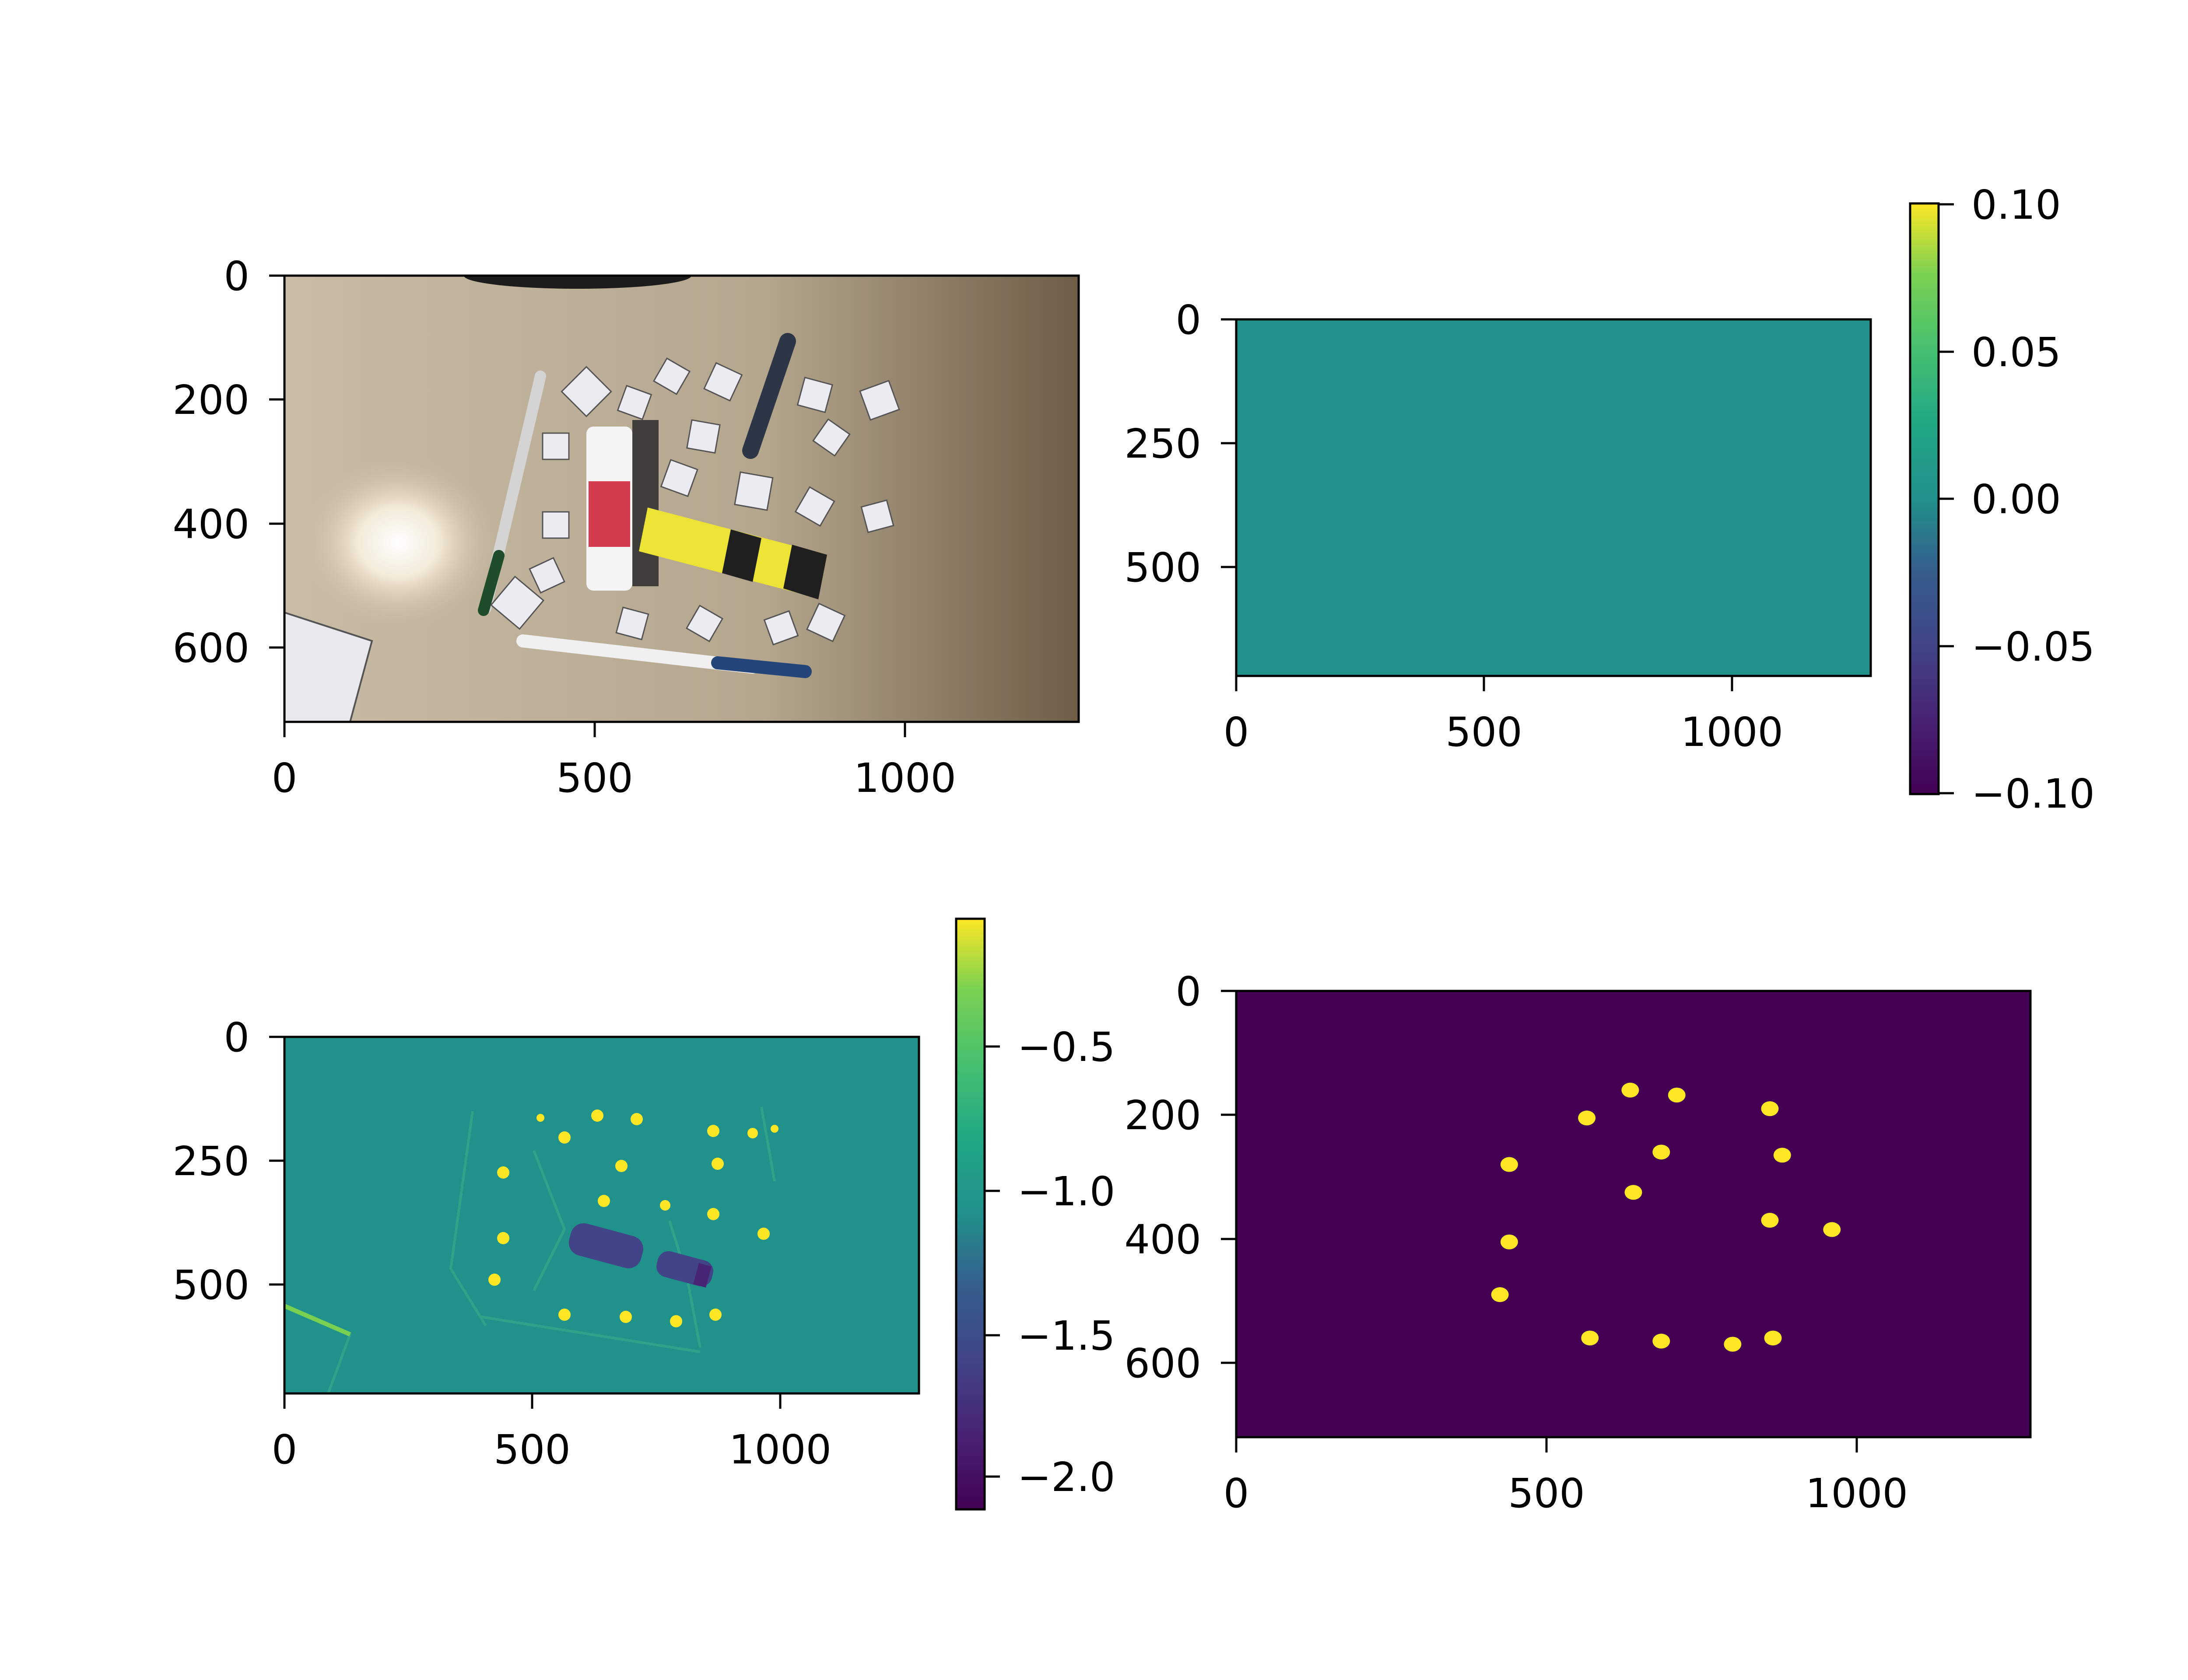  I want to click on mask-xtick-500: 500, so click(1547, 1493).